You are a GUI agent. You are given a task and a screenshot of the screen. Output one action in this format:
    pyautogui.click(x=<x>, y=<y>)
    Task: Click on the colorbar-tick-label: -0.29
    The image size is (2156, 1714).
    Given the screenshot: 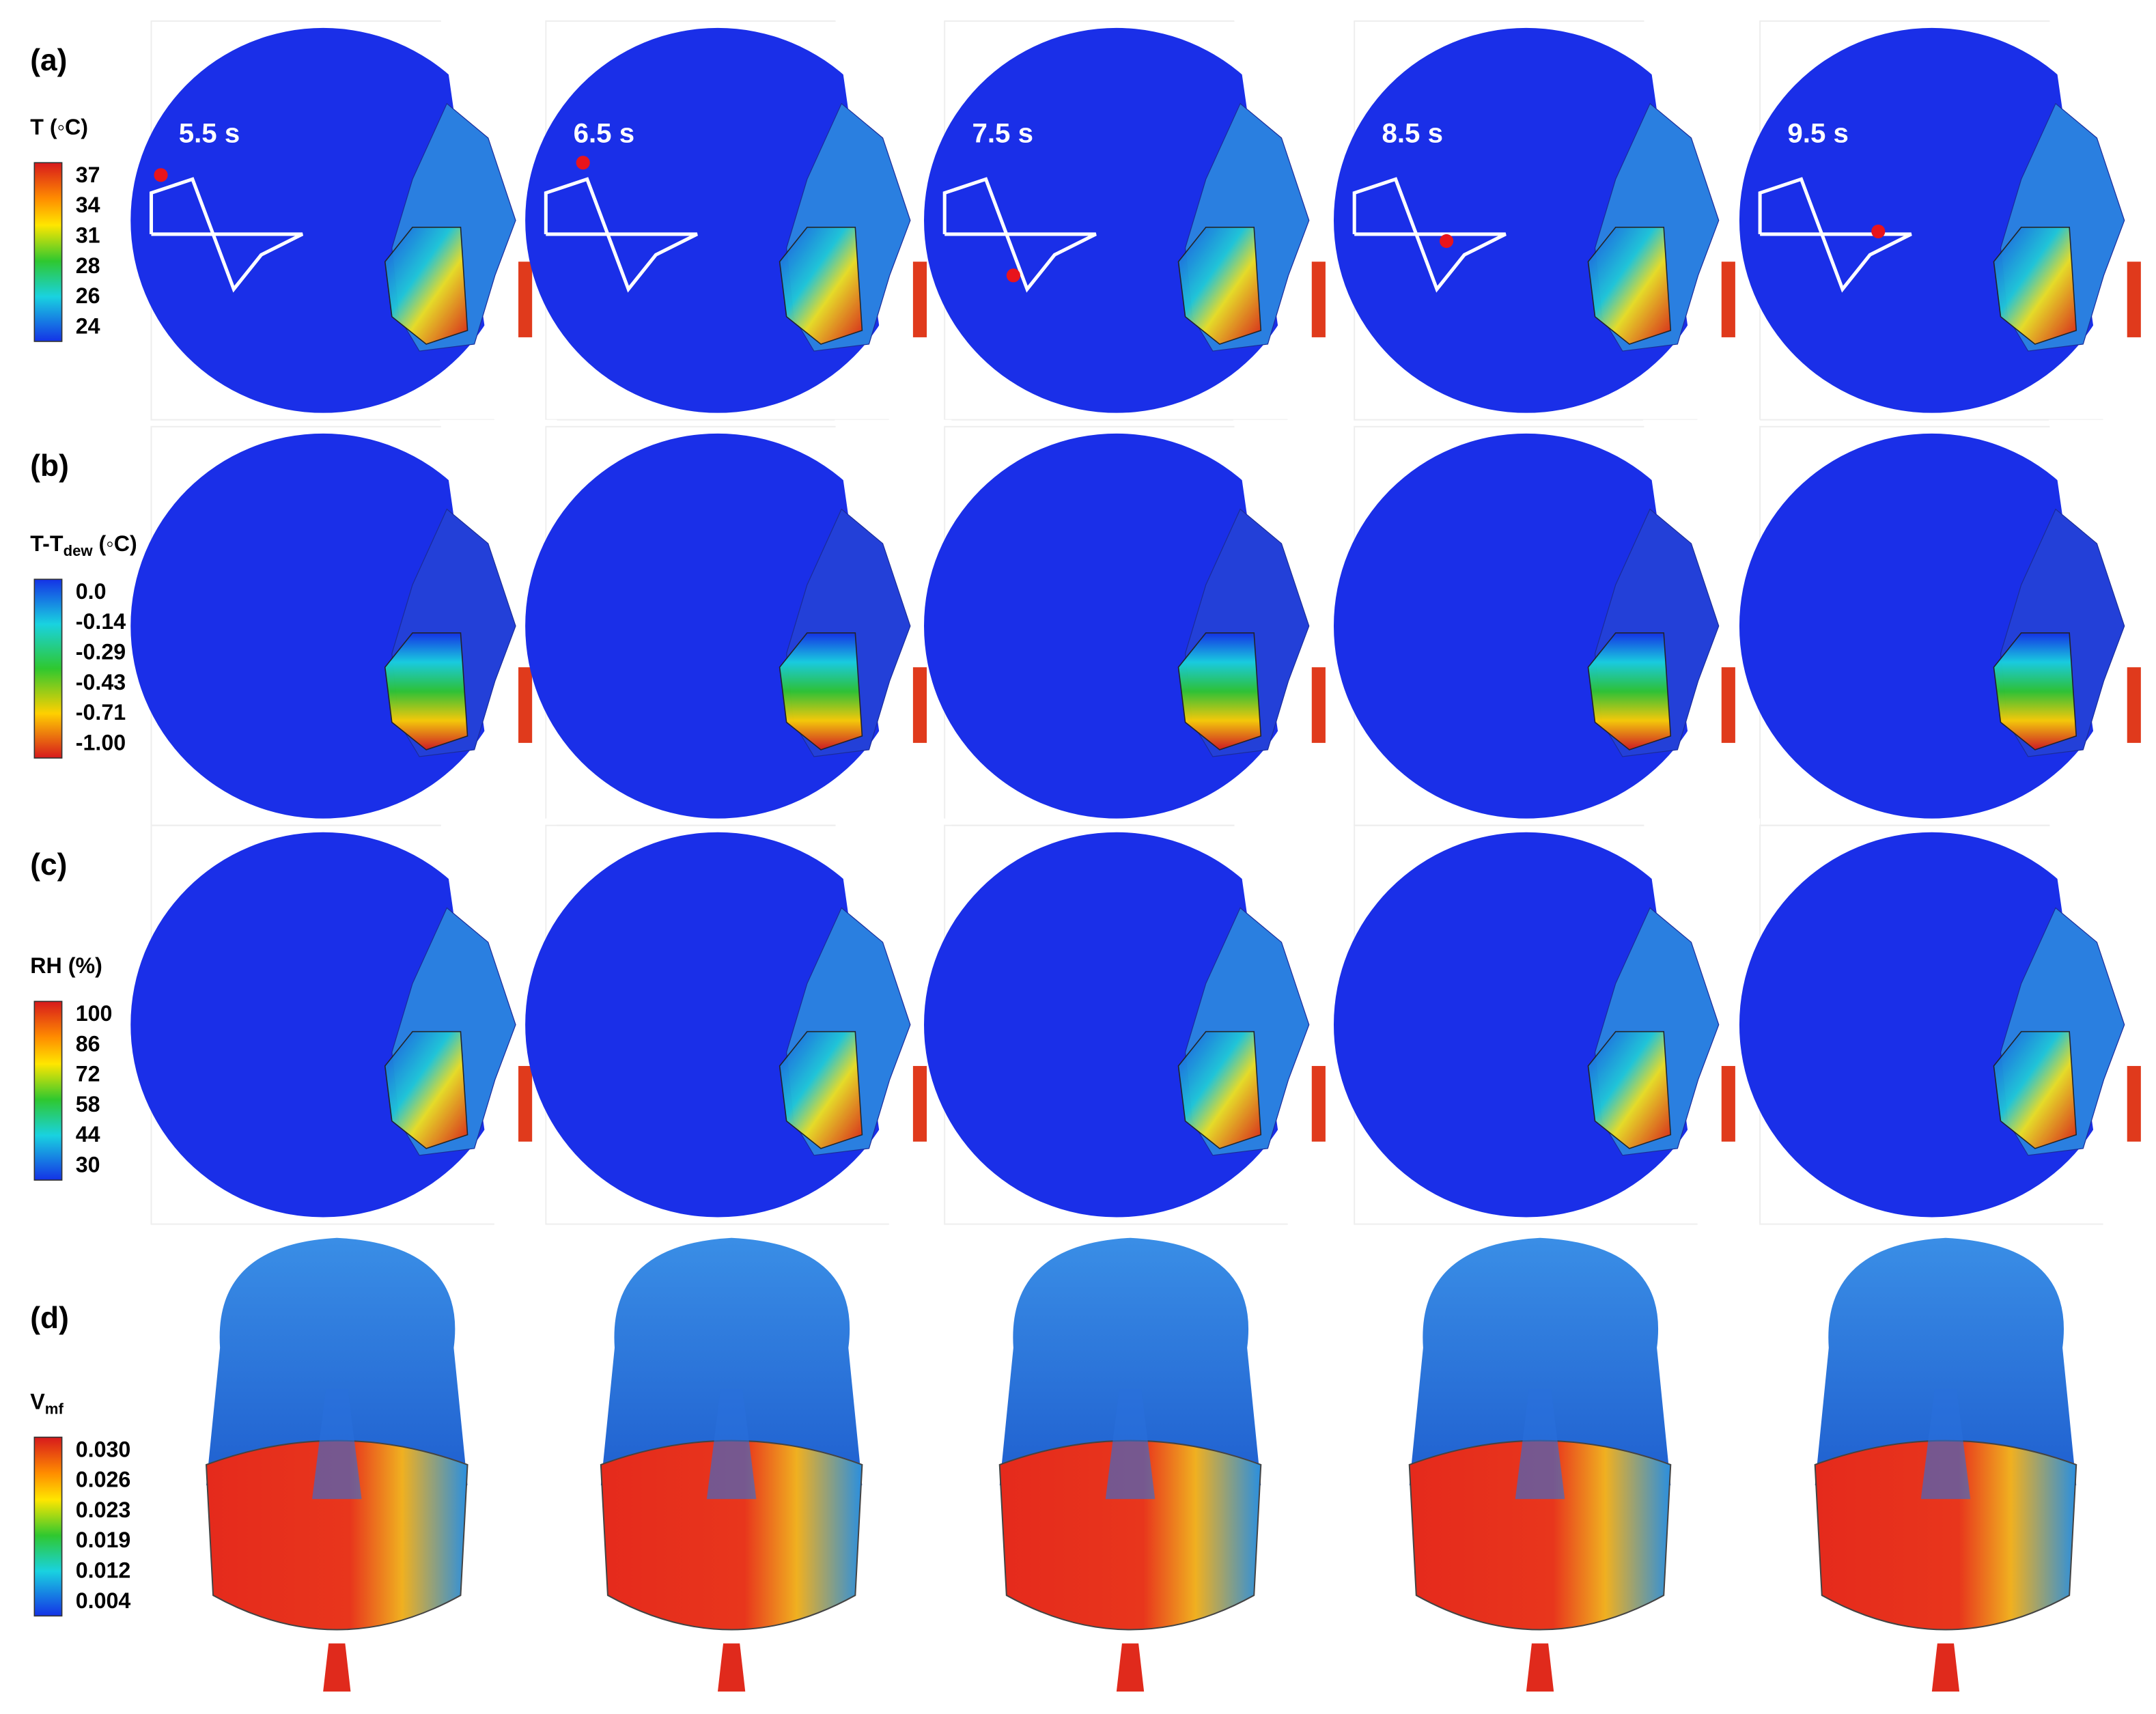 What is the action you would take?
    pyautogui.click(x=101, y=652)
    